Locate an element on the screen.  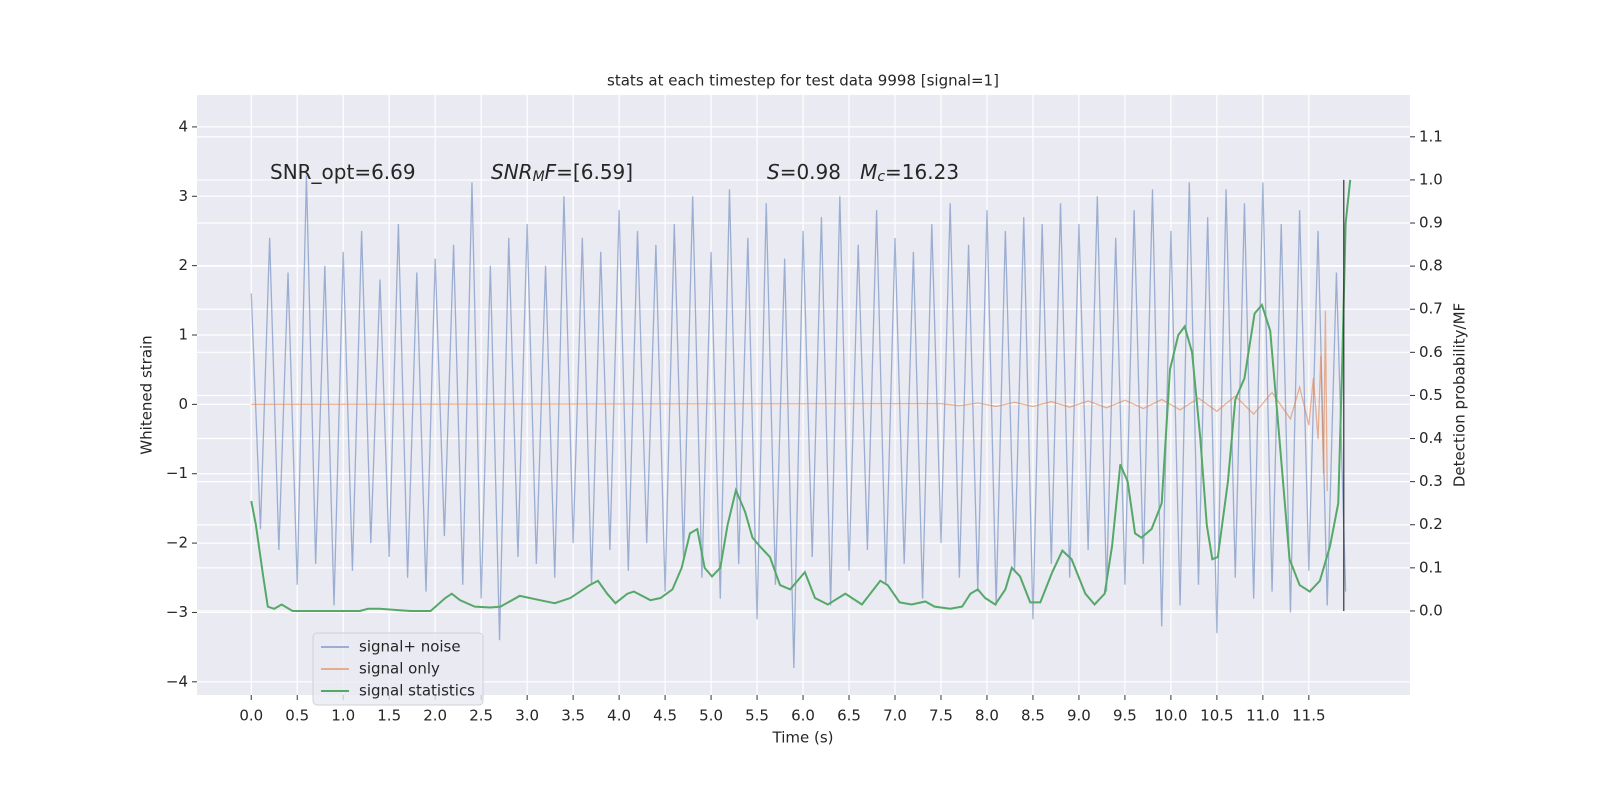
x-tick-label: 3.0 is located at coordinates (527, 716).